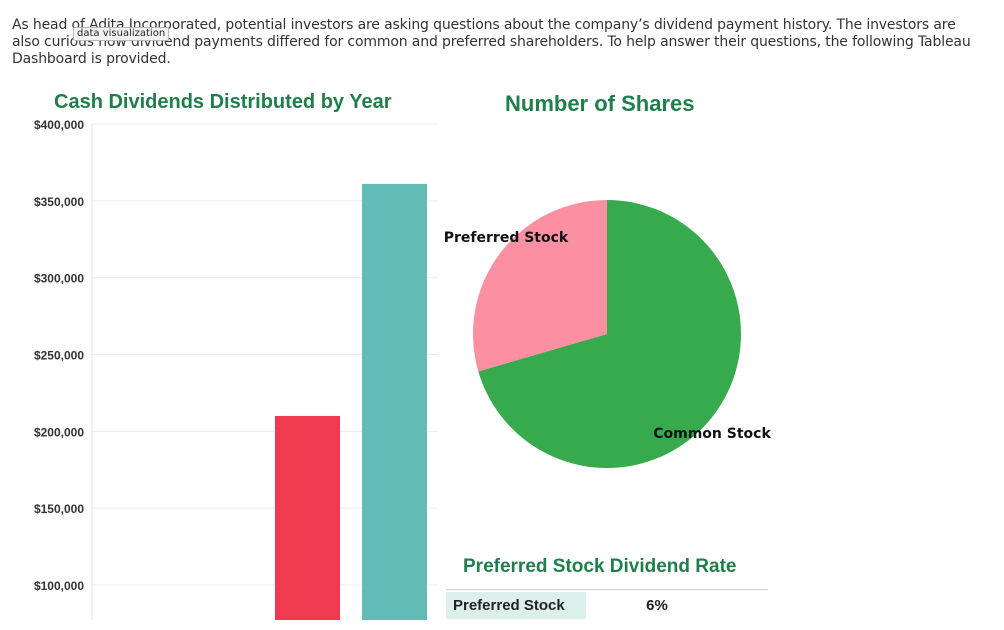 This screenshot has height=630, width=1004. I want to click on y-tick-label: $150,000, so click(59, 509).